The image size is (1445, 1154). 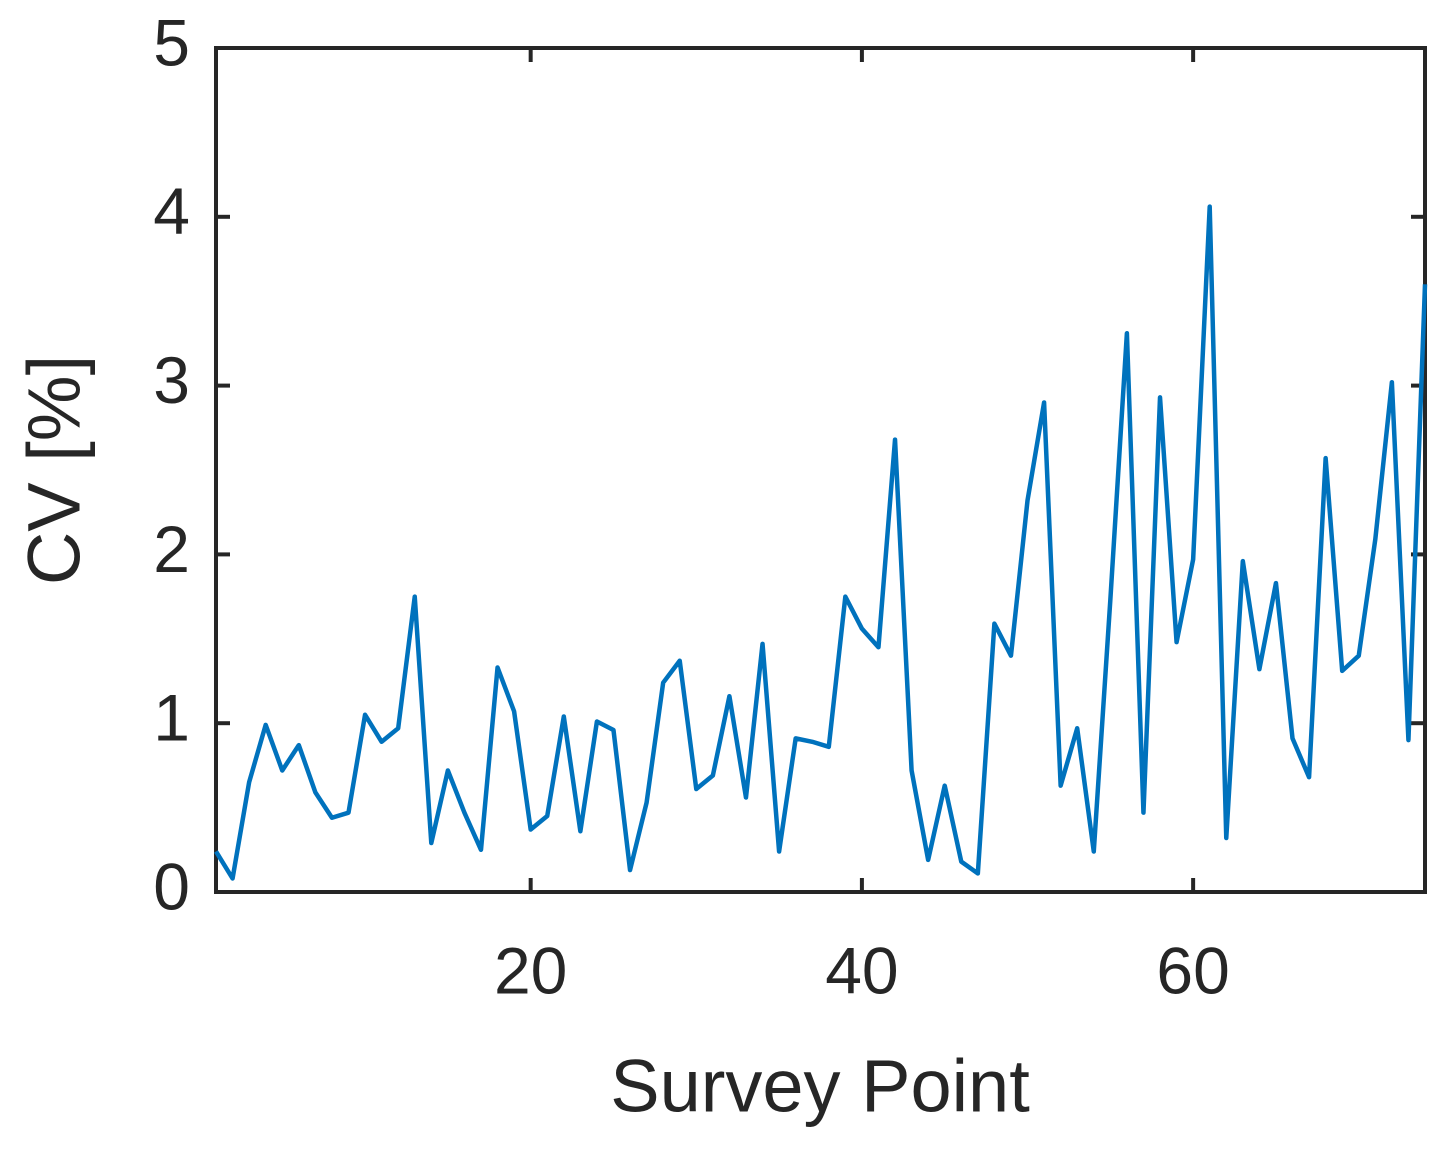 What do you see at coordinates (171, 42) in the screenshot?
I see `y-tick-label: 5` at bounding box center [171, 42].